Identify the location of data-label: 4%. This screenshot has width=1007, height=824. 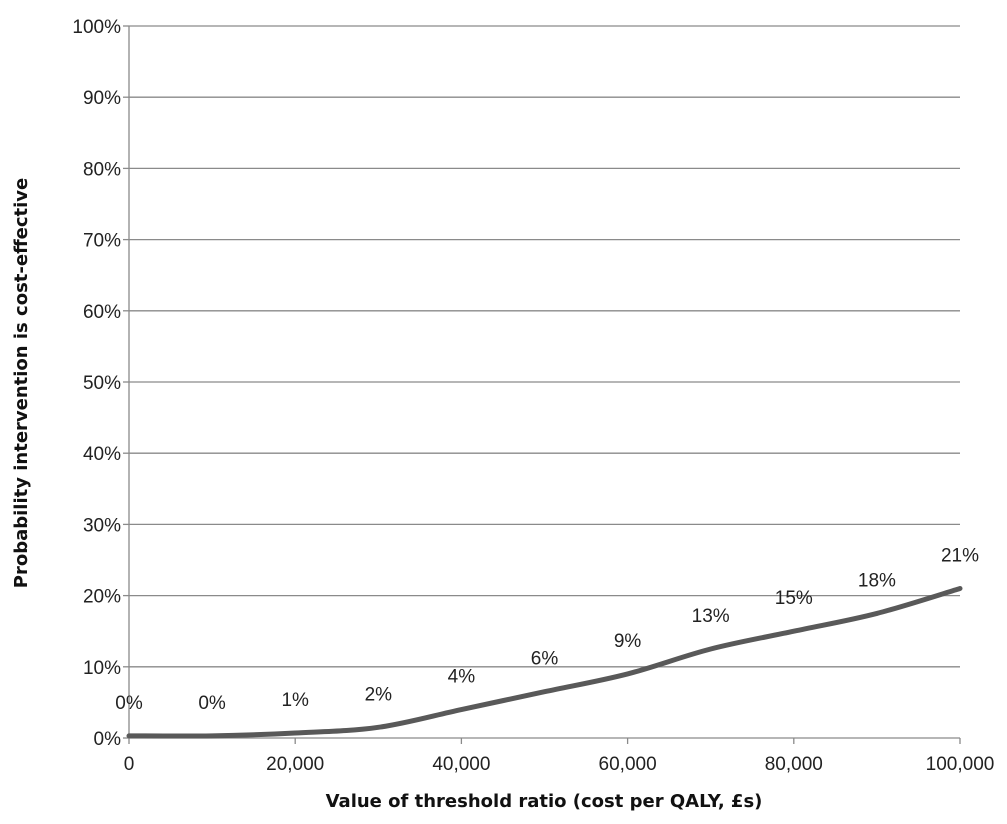
(462, 677).